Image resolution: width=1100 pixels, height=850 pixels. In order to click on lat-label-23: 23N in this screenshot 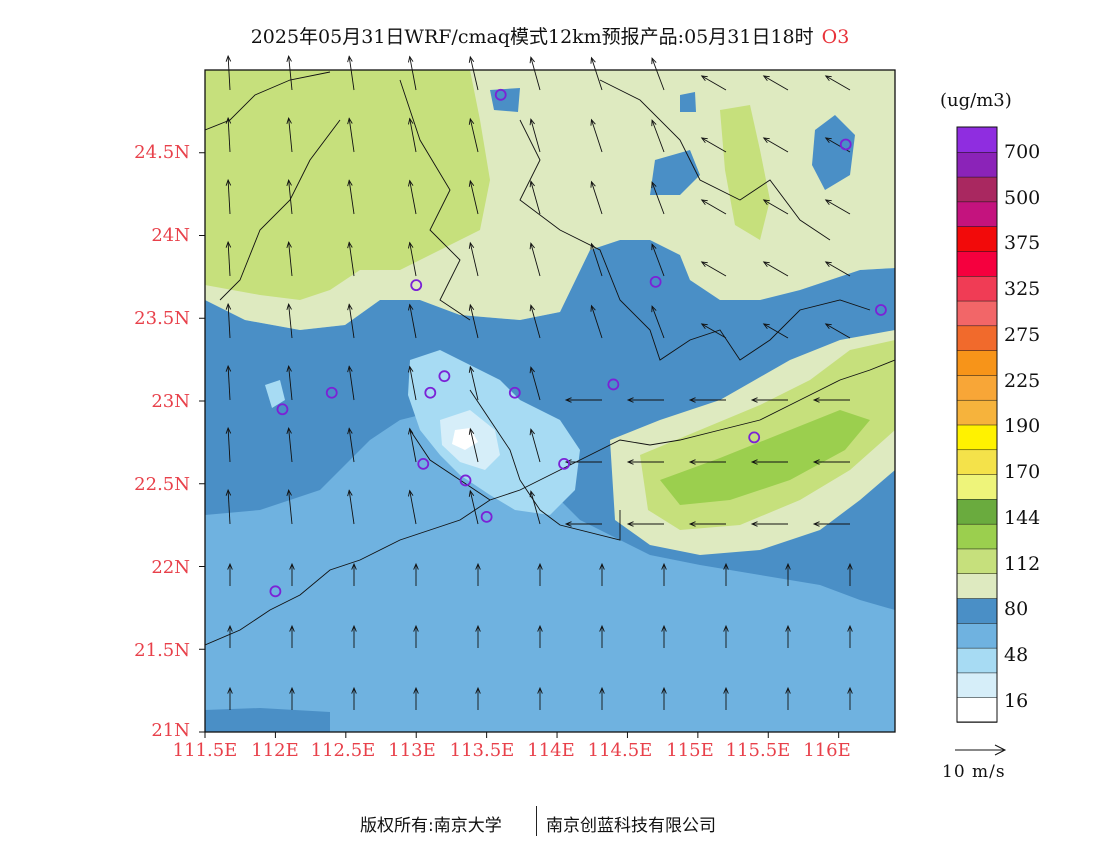, I will do `click(170, 401)`.